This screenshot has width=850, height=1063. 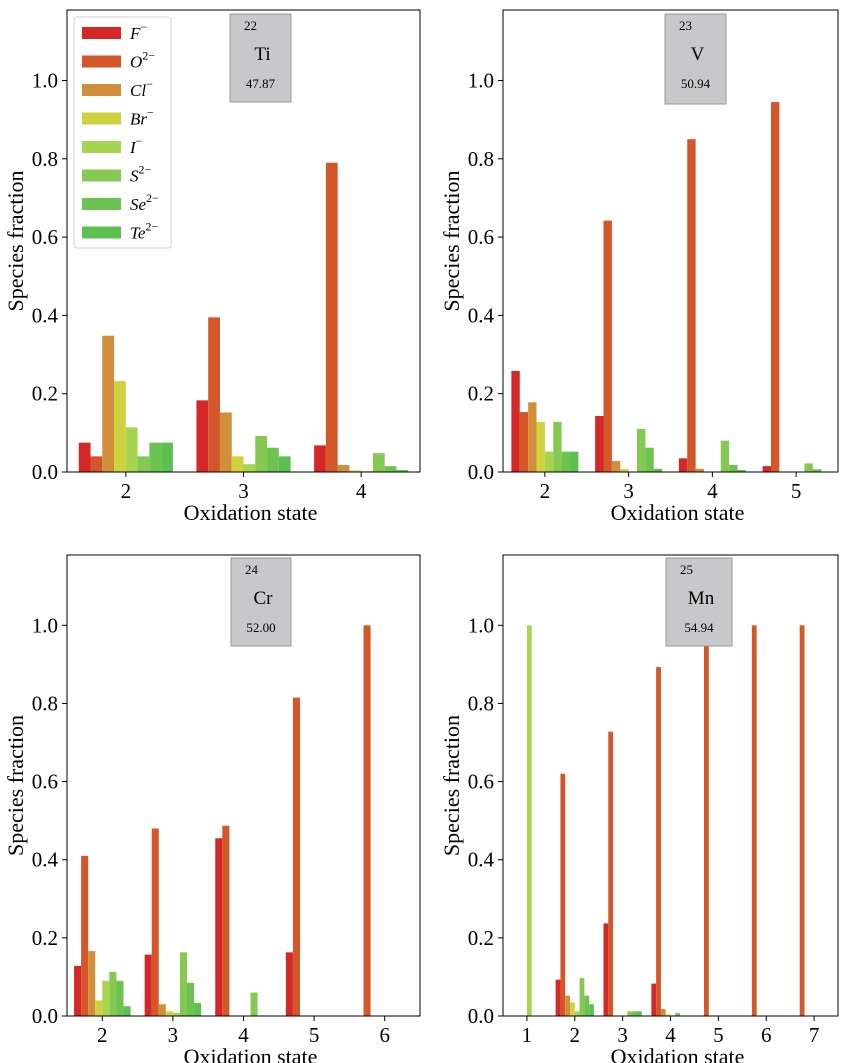 What do you see at coordinates (142, 117) in the screenshot?
I see `legend-entry: Br−` at bounding box center [142, 117].